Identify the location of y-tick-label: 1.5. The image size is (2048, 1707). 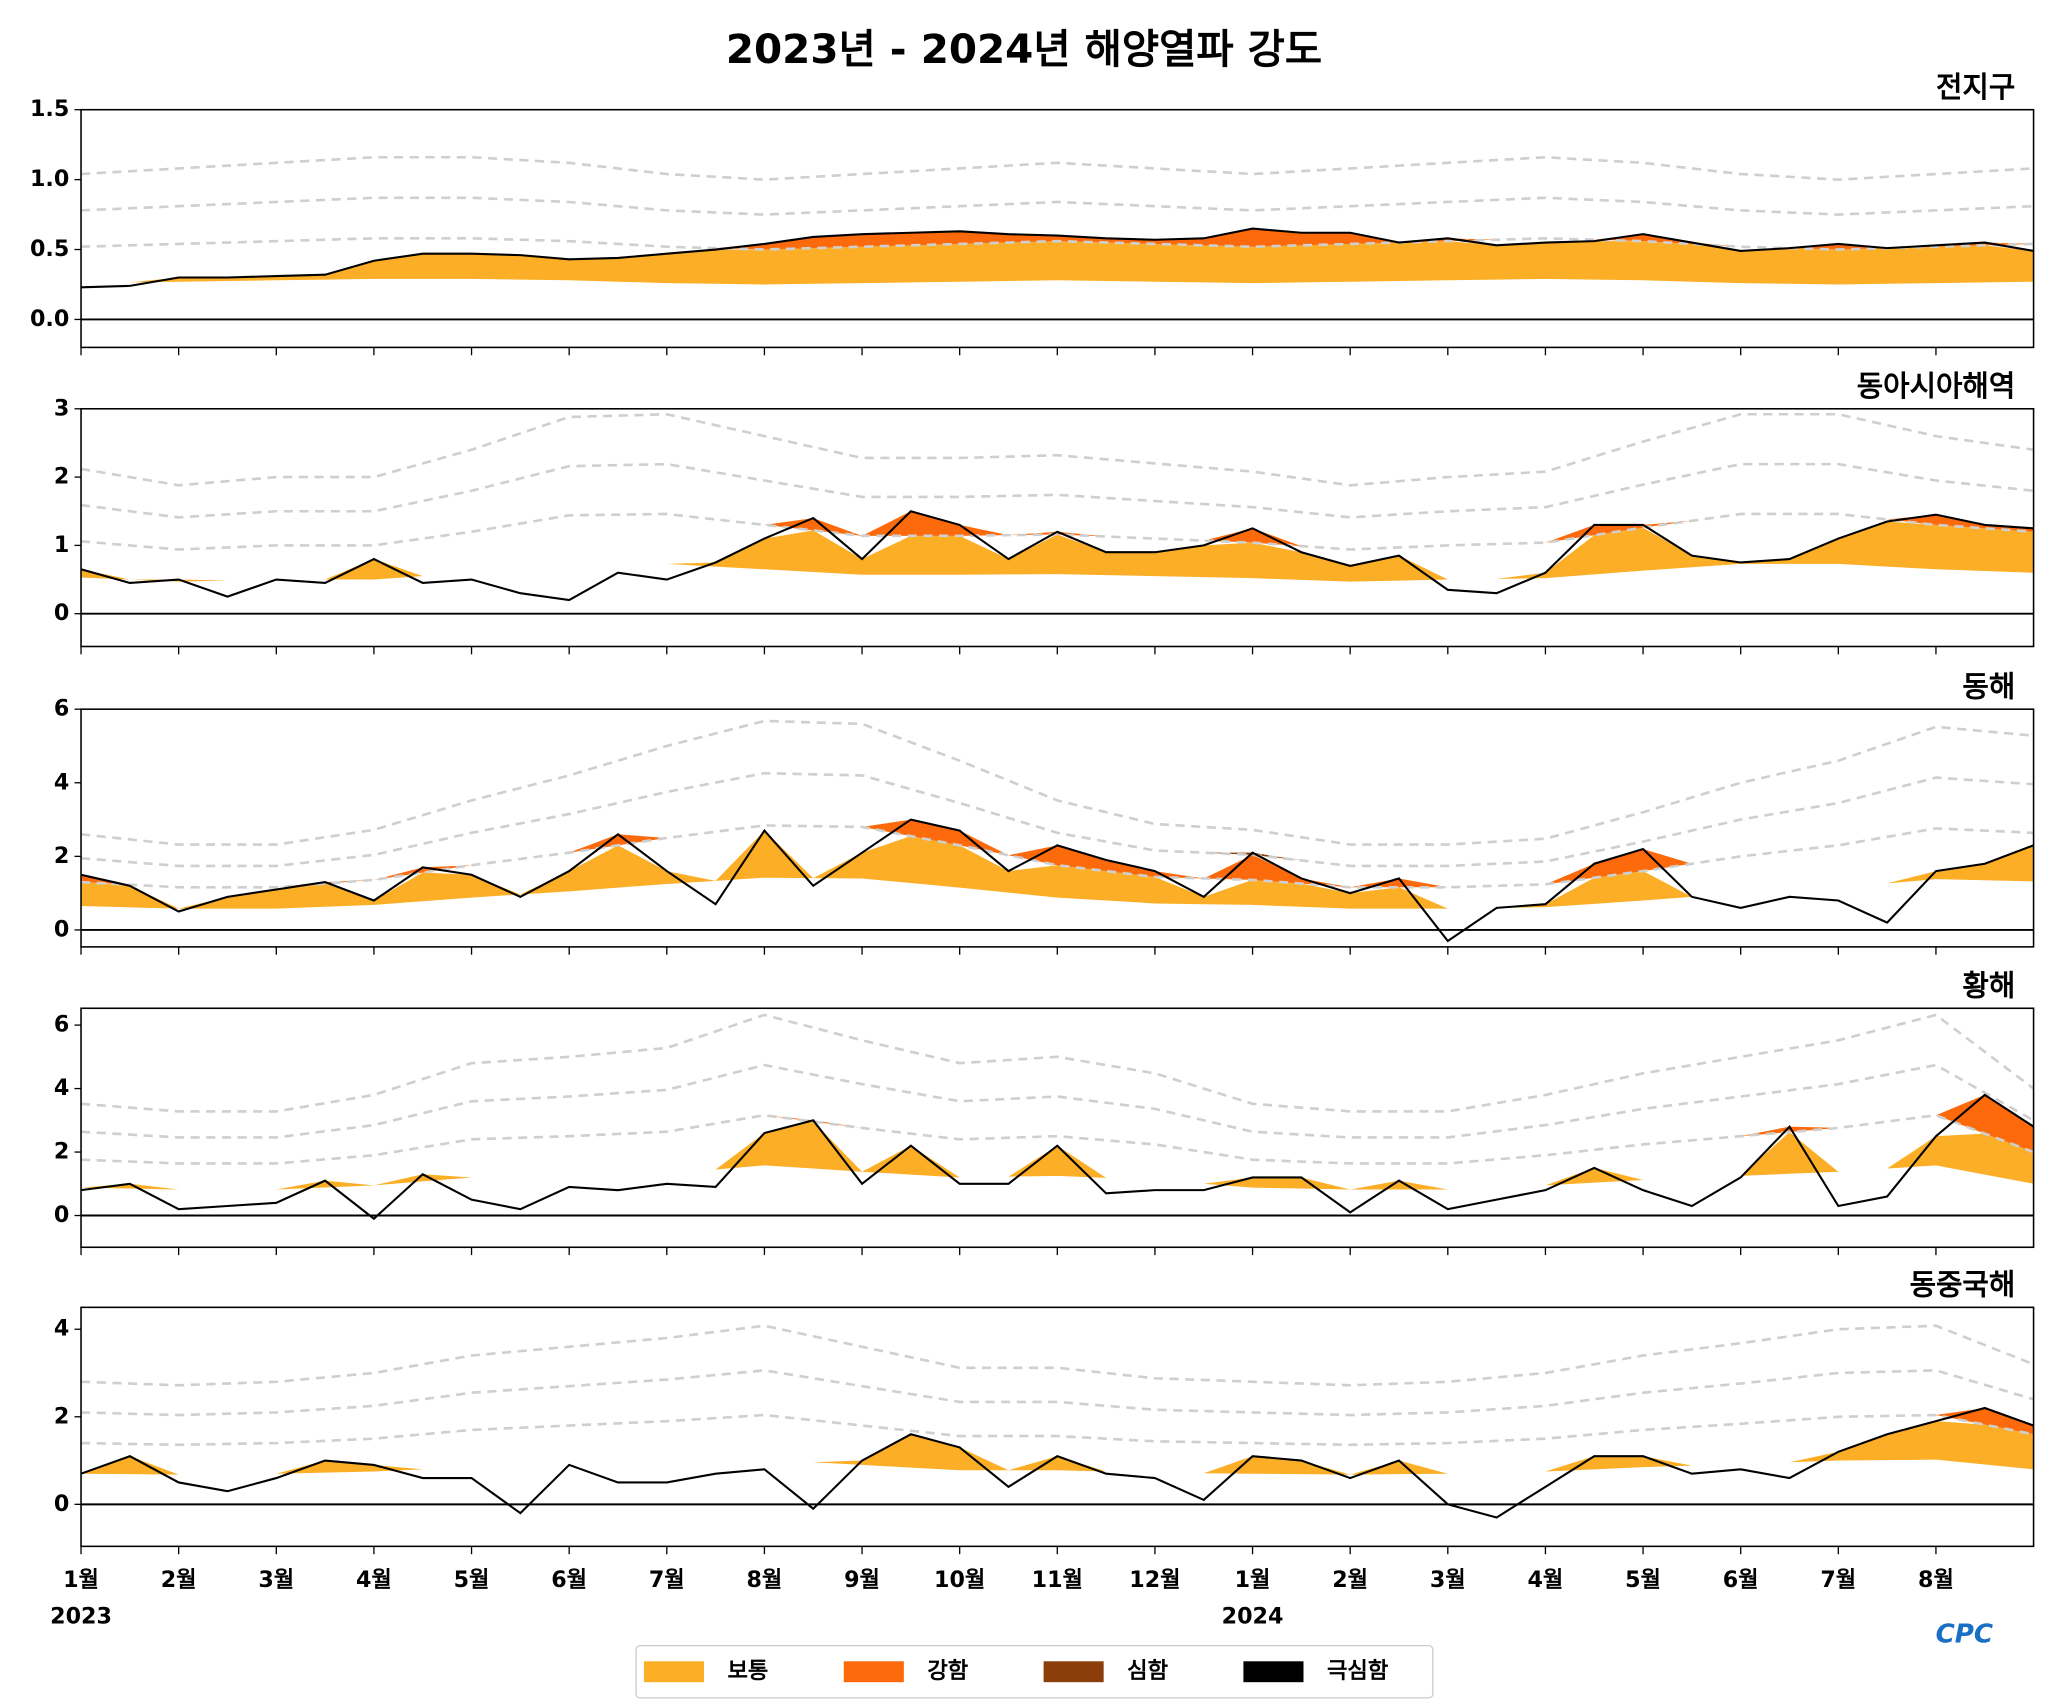
(49, 109).